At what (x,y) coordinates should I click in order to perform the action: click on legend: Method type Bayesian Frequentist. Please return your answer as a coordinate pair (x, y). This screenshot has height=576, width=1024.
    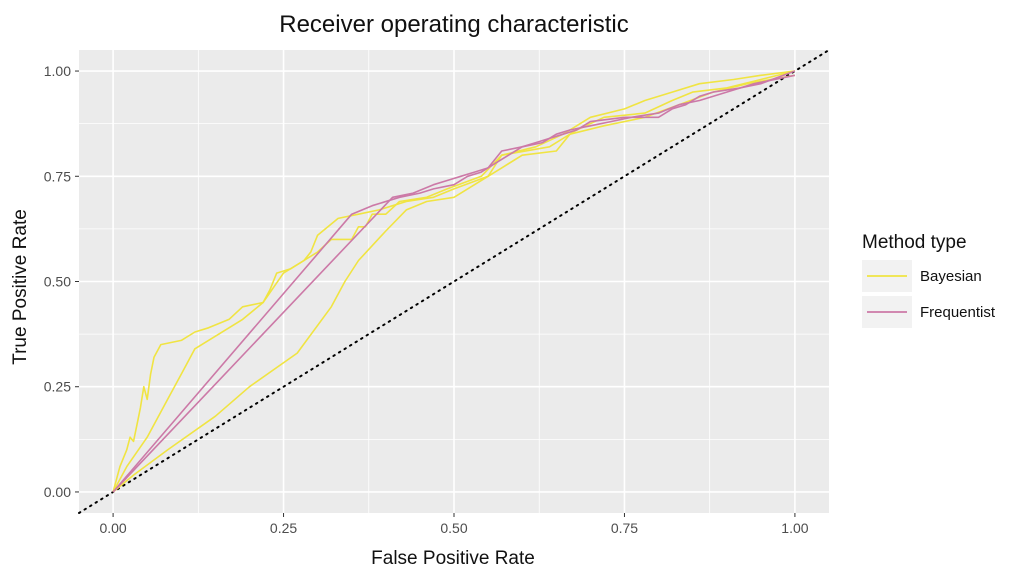
    Looking at the image, I should click on (929, 280).